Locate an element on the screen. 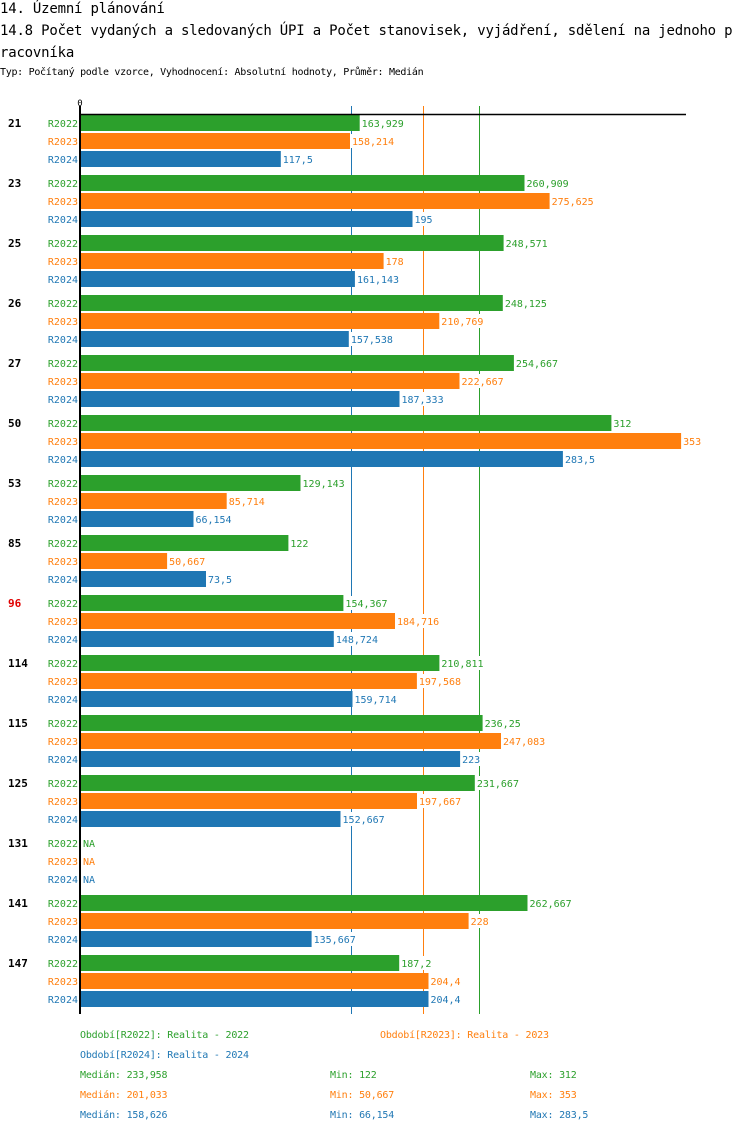 The image size is (750, 1134). data-label: 154,367 is located at coordinates (366, 604).